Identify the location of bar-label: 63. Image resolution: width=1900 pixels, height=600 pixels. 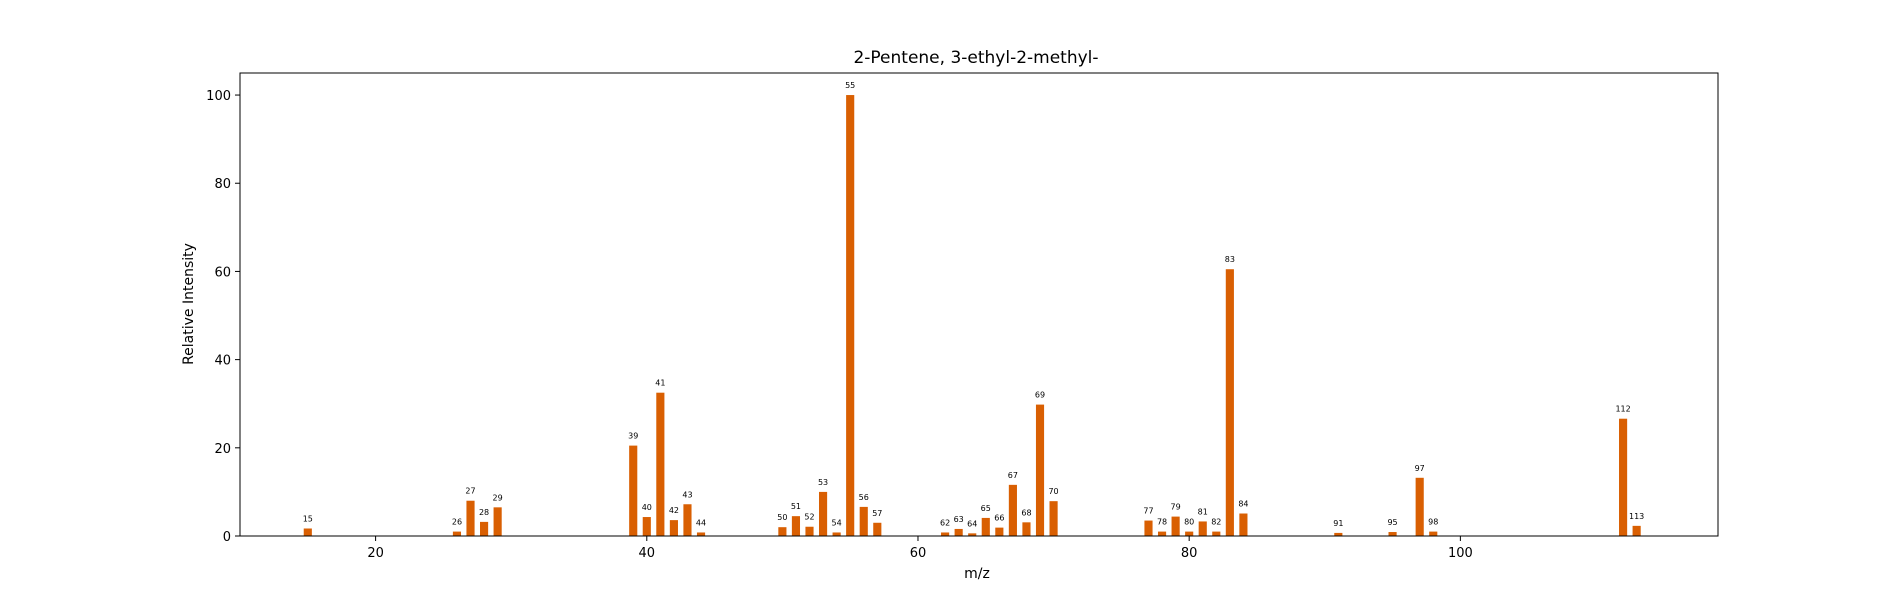
(959, 519).